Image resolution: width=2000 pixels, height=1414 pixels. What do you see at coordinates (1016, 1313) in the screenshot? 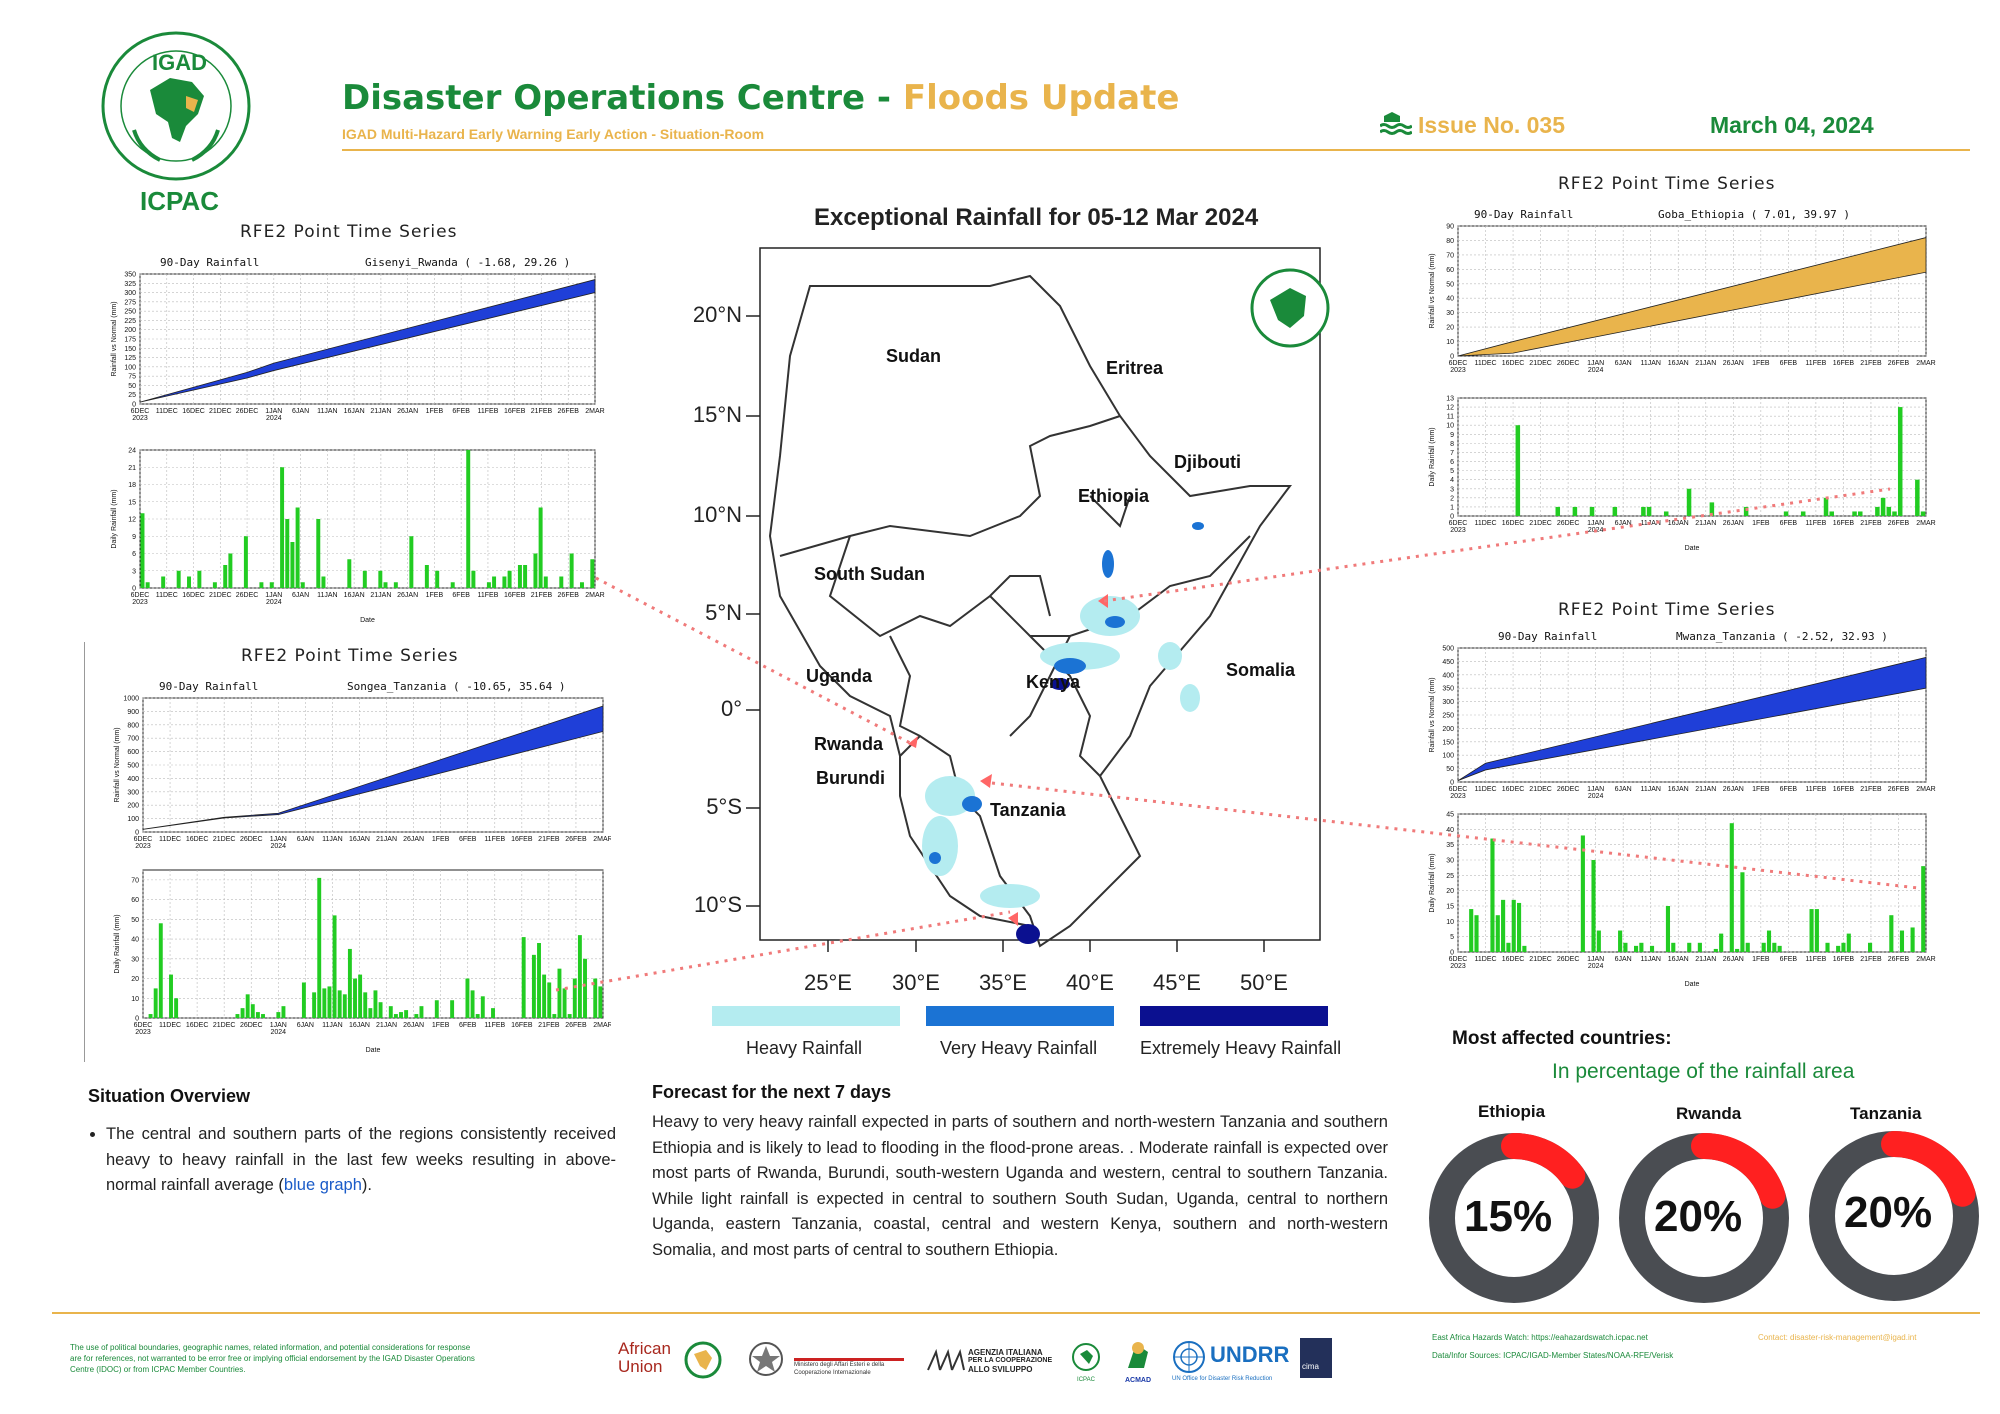
I see `footer-divider` at bounding box center [1016, 1313].